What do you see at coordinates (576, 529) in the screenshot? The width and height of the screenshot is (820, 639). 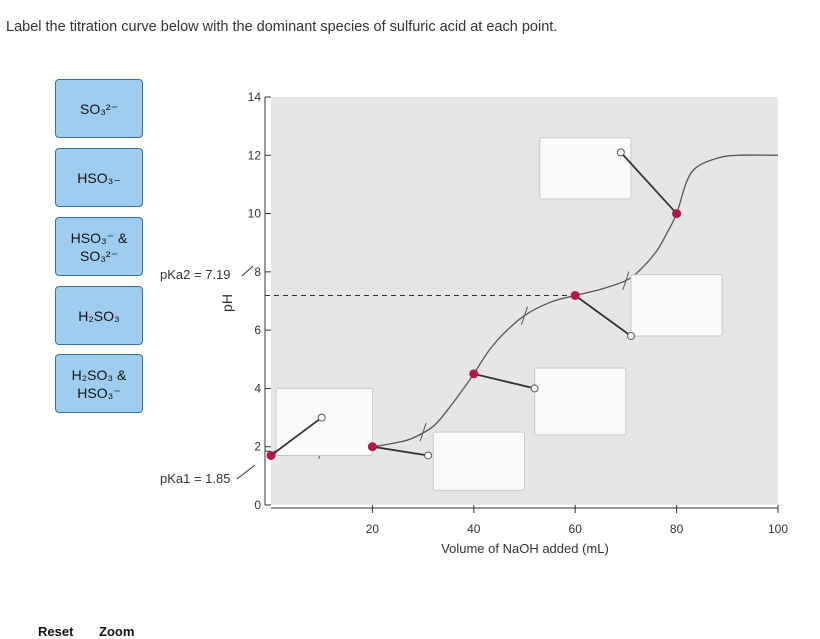 I see `x-tick-label: 60` at bounding box center [576, 529].